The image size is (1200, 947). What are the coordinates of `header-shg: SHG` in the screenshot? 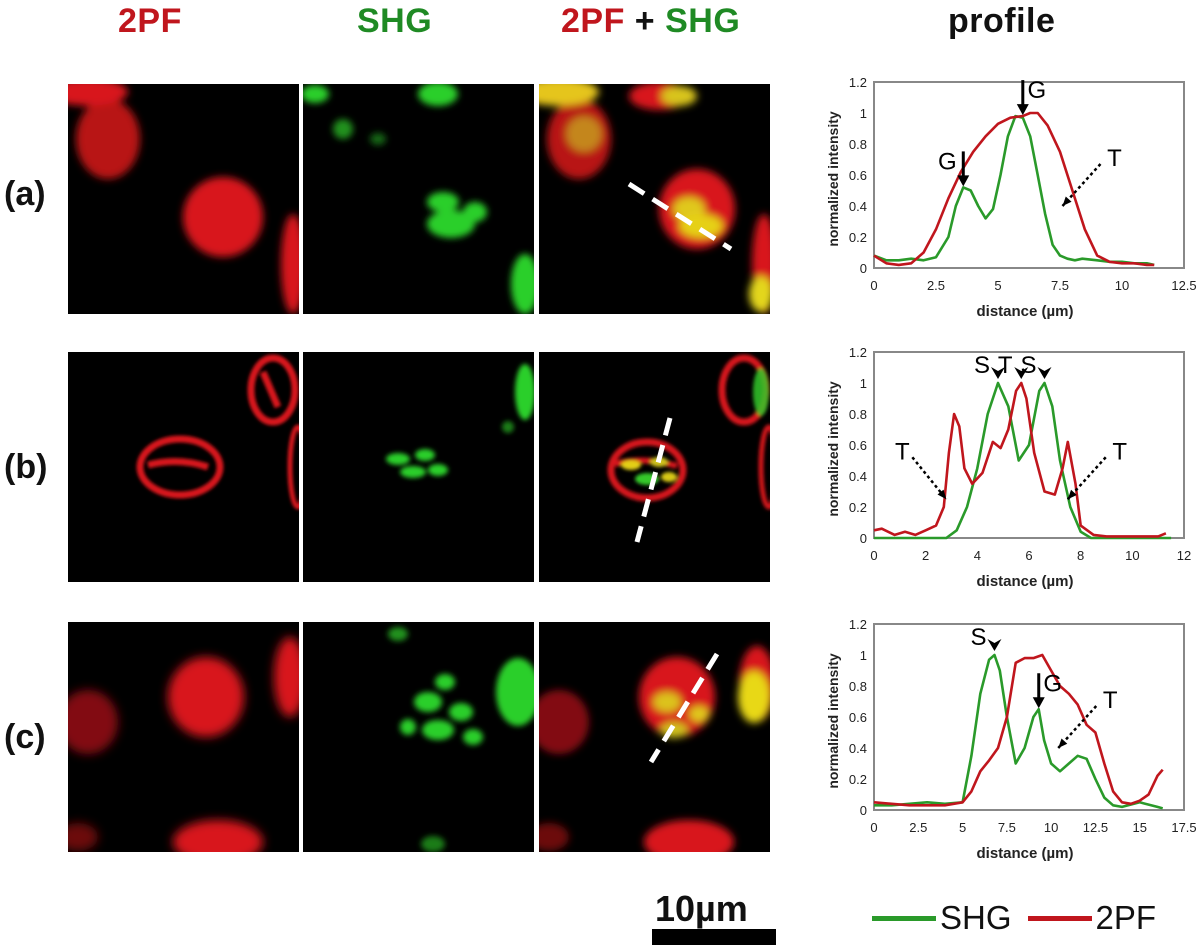 It's located at (395, 21).